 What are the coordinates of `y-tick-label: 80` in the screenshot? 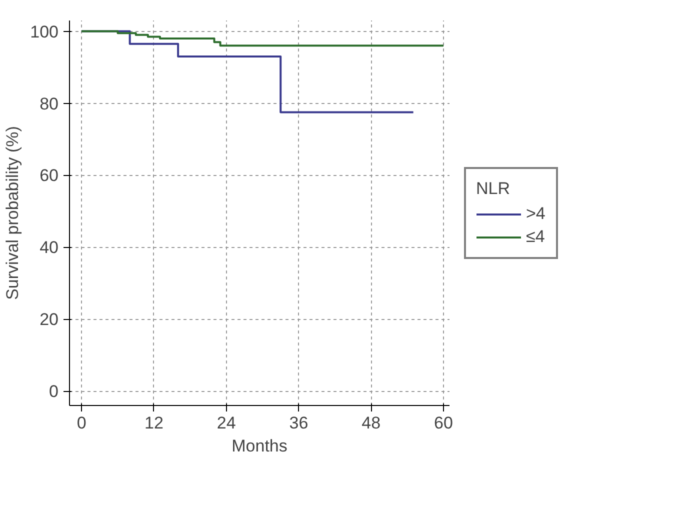 It's located at (49, 104).